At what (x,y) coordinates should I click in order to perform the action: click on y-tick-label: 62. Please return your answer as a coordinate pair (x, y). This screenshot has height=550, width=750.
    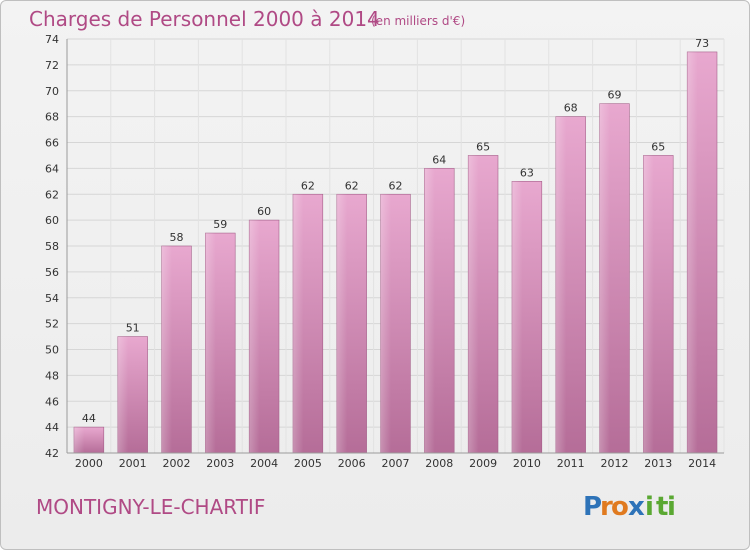
    Looking at the image, I should click on (52, 194).